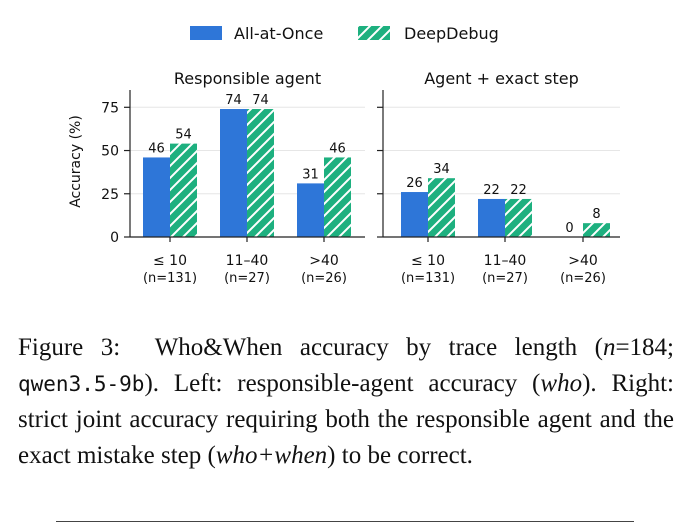 The height and width of the screenshot is (525, 692). What do you see at coordinates (451, 33) in the screenshot?
I see `legend-label-deepdebug: DeepDebug` at bounding box center [451, 33].